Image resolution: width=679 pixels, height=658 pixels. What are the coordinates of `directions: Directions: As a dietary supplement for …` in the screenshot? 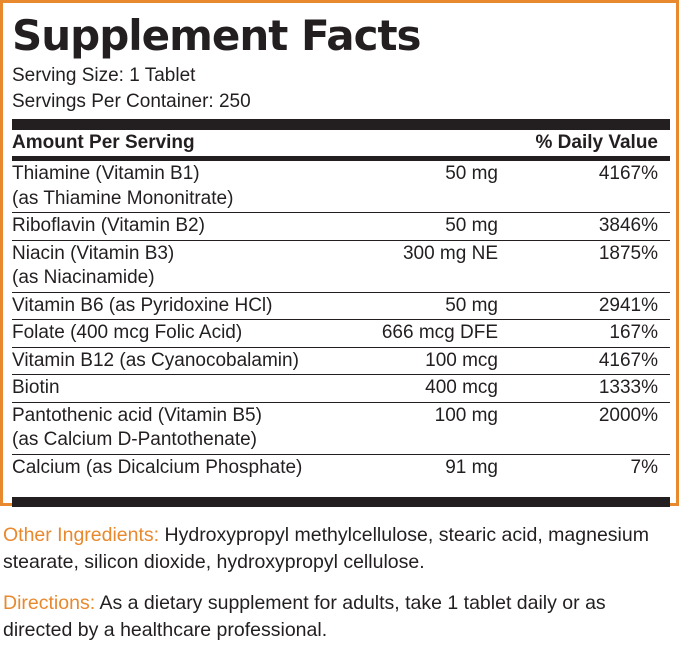 It's located at (338, 616).